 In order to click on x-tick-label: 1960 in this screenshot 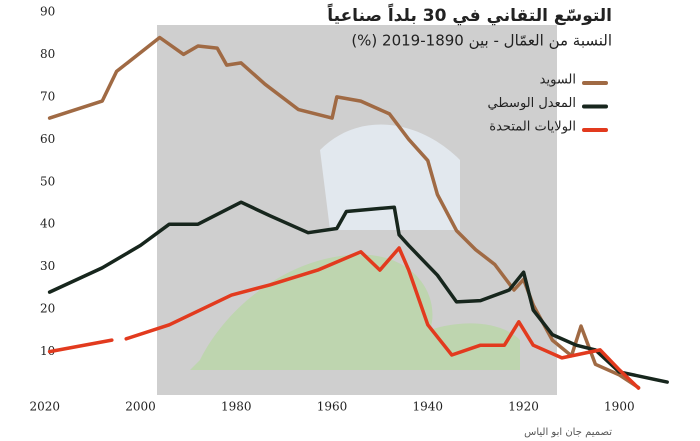, I will do `click(332, 407)`.